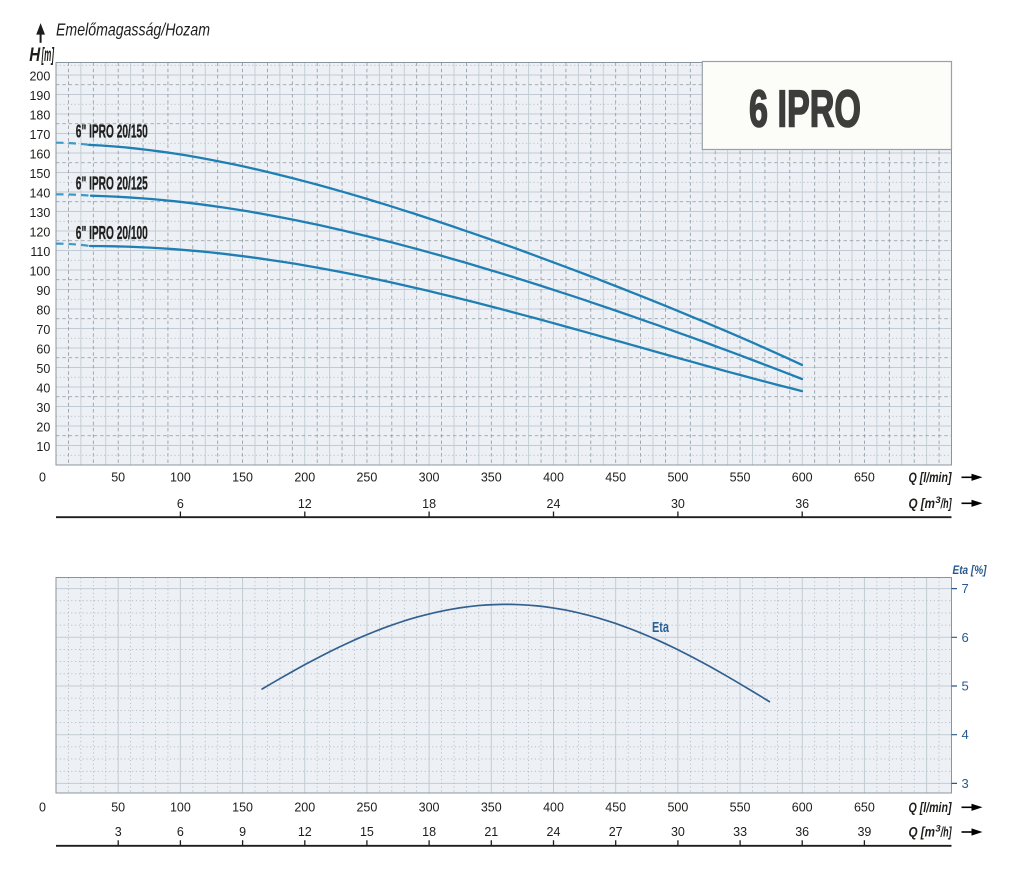 This screenshot has width=1024, height=893. I want to click on svg-text: 6" IPRO 20/100, so click(112, 232).